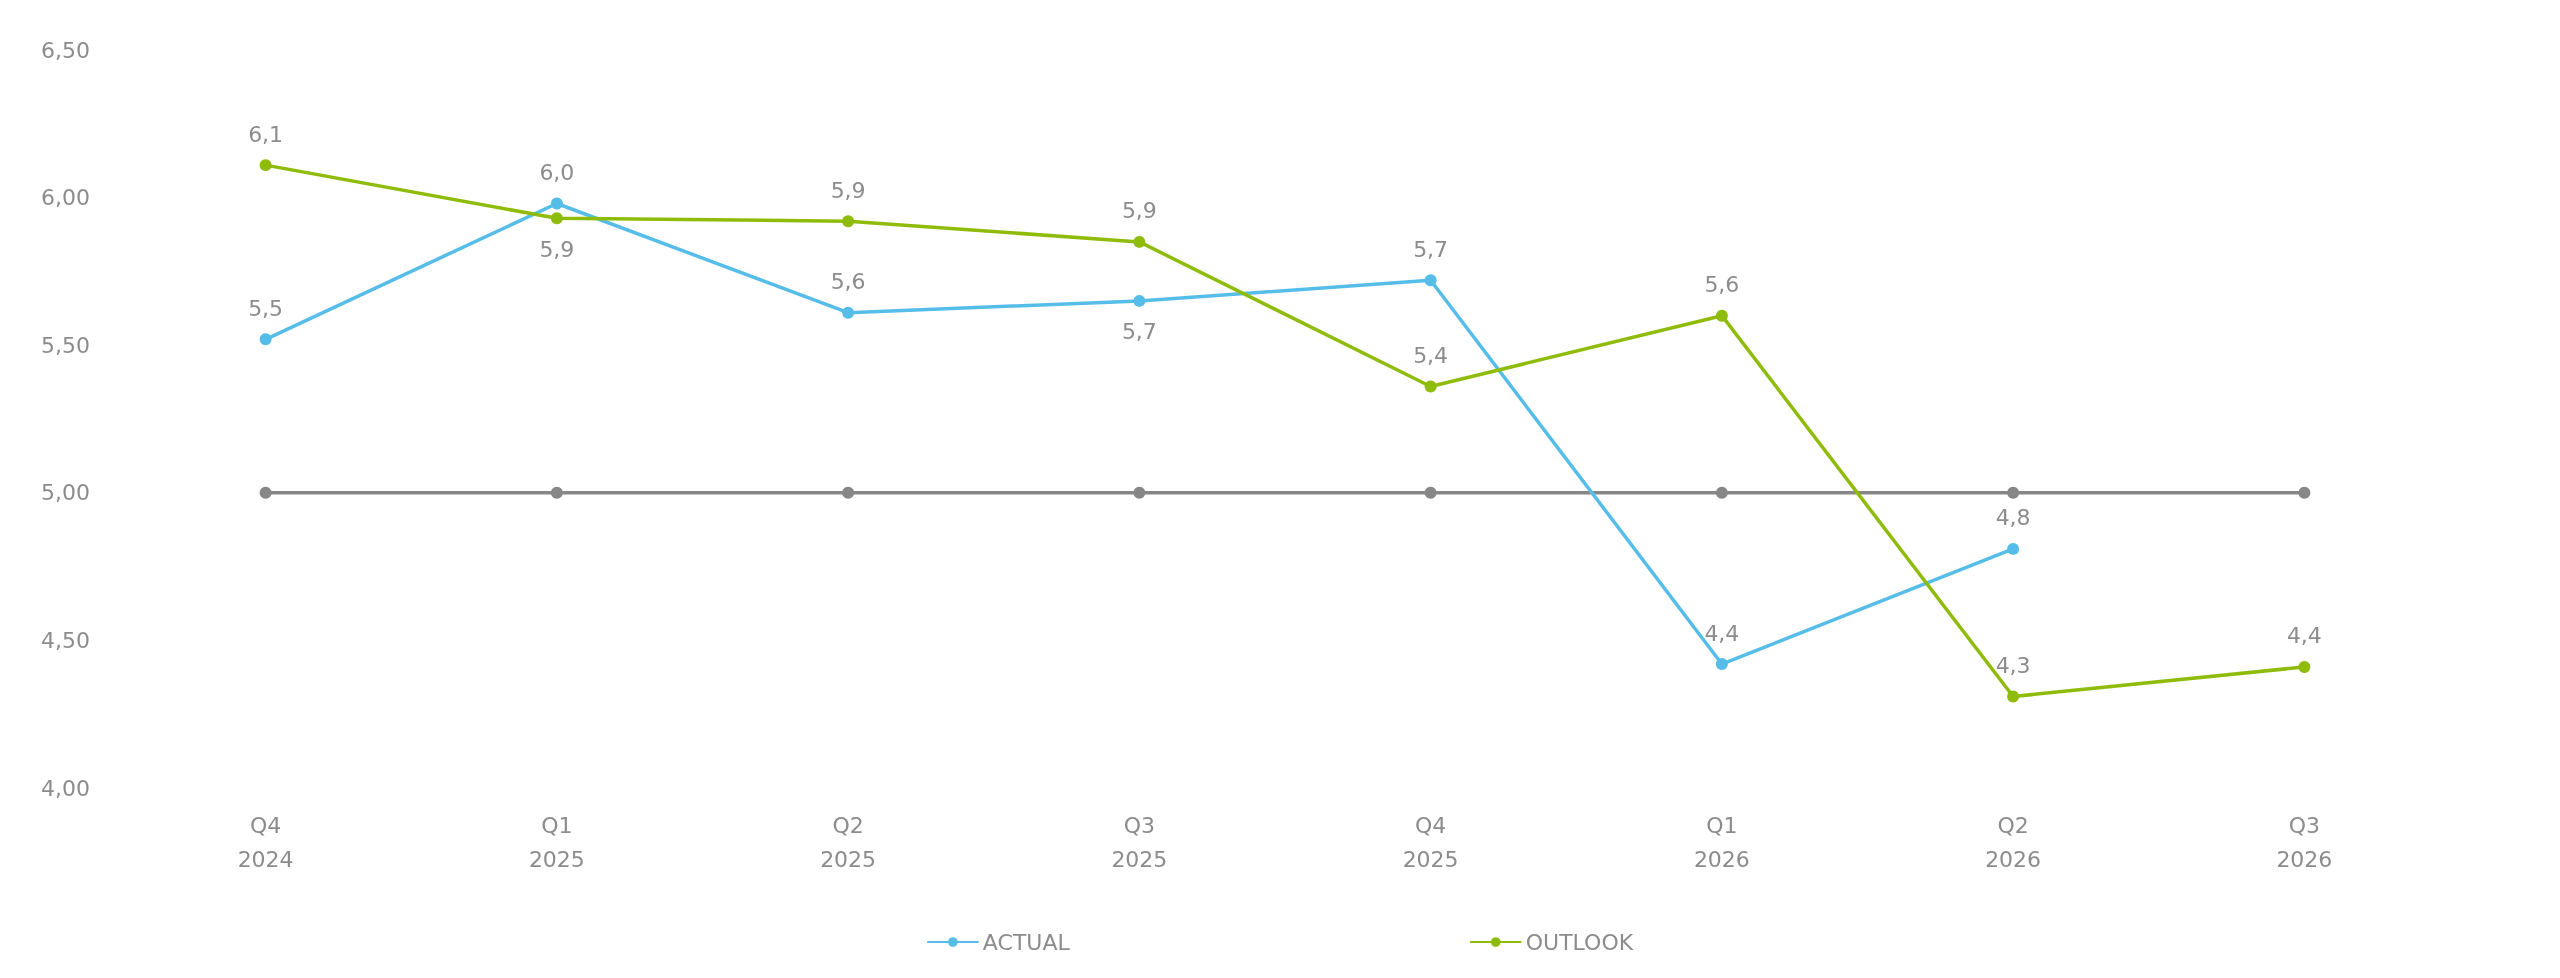  Describe the element at coordinates (2013, 665) in the screenshot. I see `data-label: 4,3` at that location.